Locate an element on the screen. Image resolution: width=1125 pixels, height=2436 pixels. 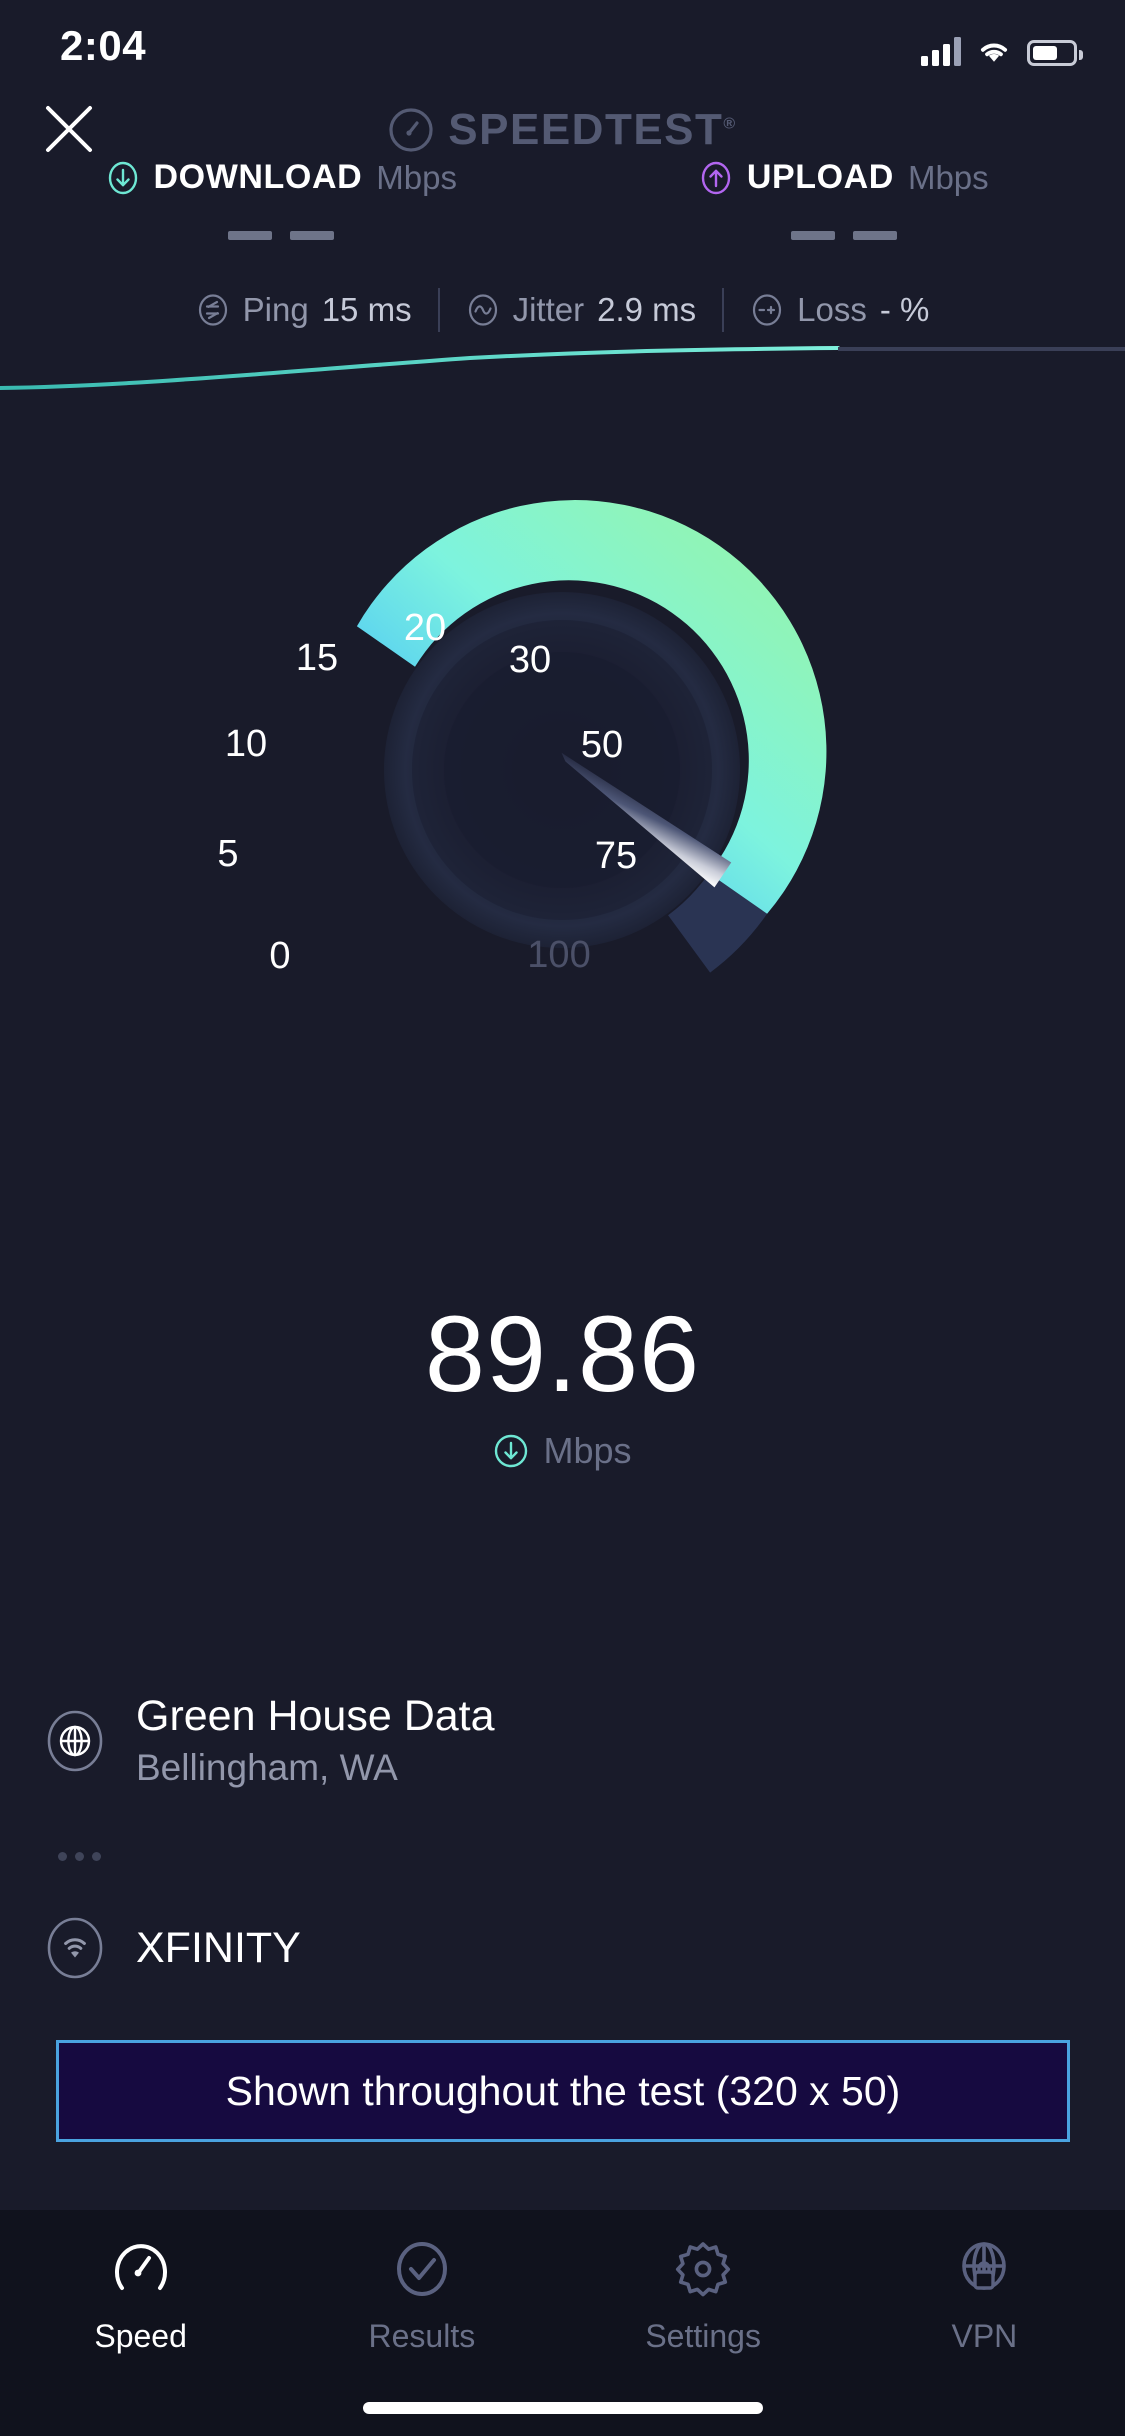
gauge-tick-10: 10 is located at coordinates (246, 744).